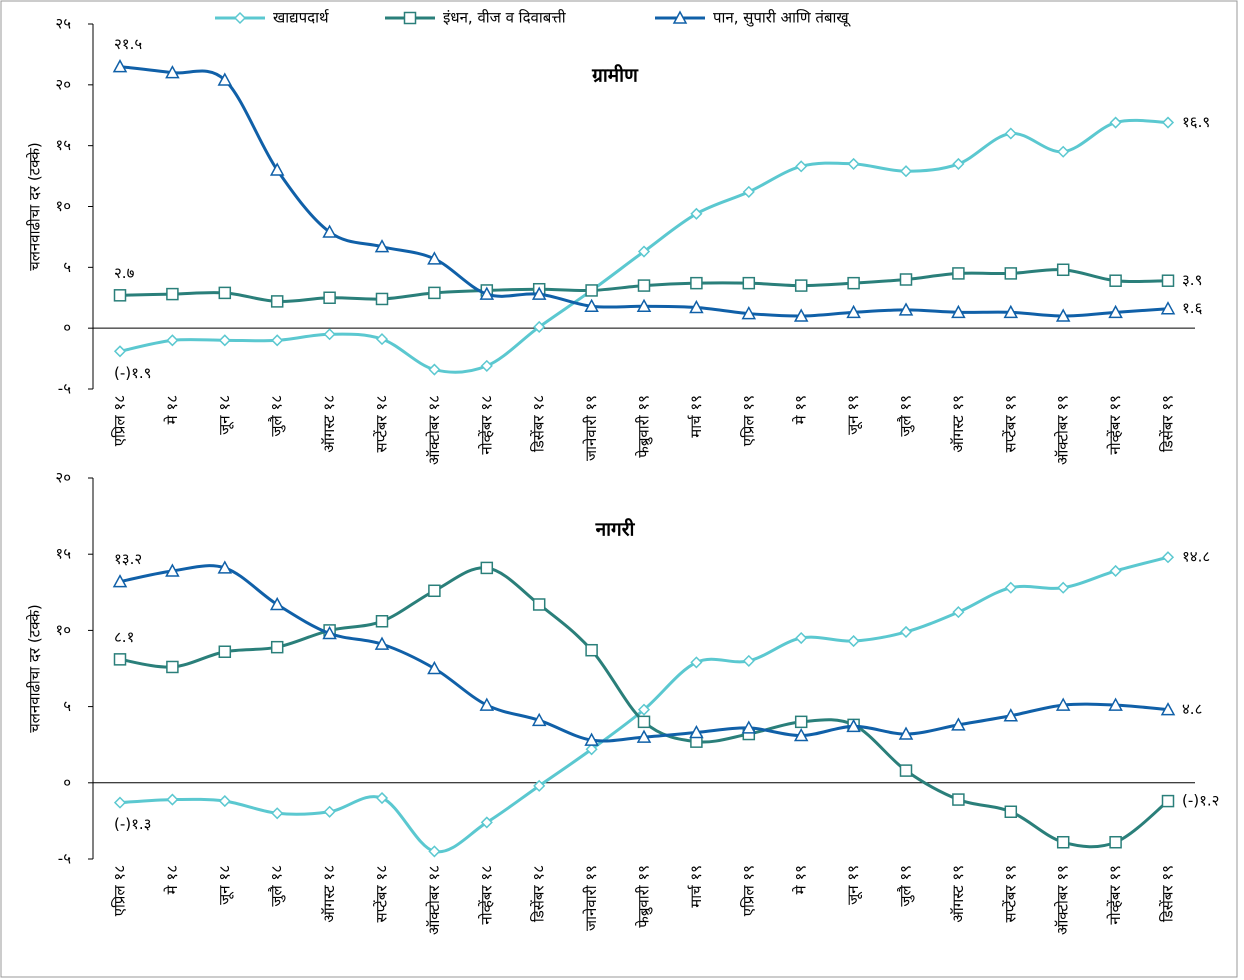 The width and height of the screenshot is (1244, 980). Describe the element at coordinates (486, 895) in the screenshot. I see `x-tick-label: नोव्हेंबर १८` at that location.